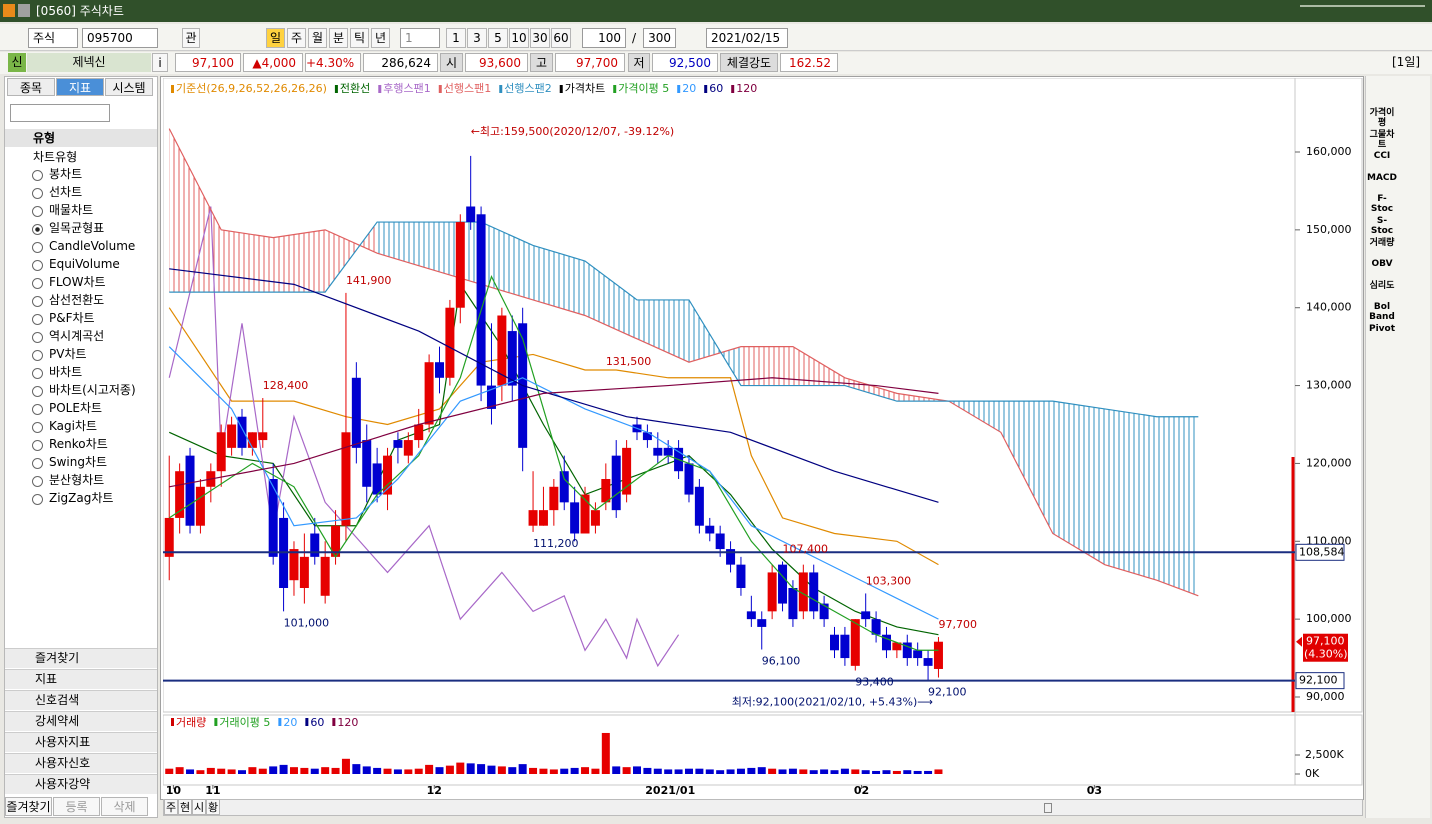 Image resolution: width=1432 pixels, height=824 pixels. Describe the element at coordinates (947, 692) in the screenshot. I see `annotation: 92,100` at that location.